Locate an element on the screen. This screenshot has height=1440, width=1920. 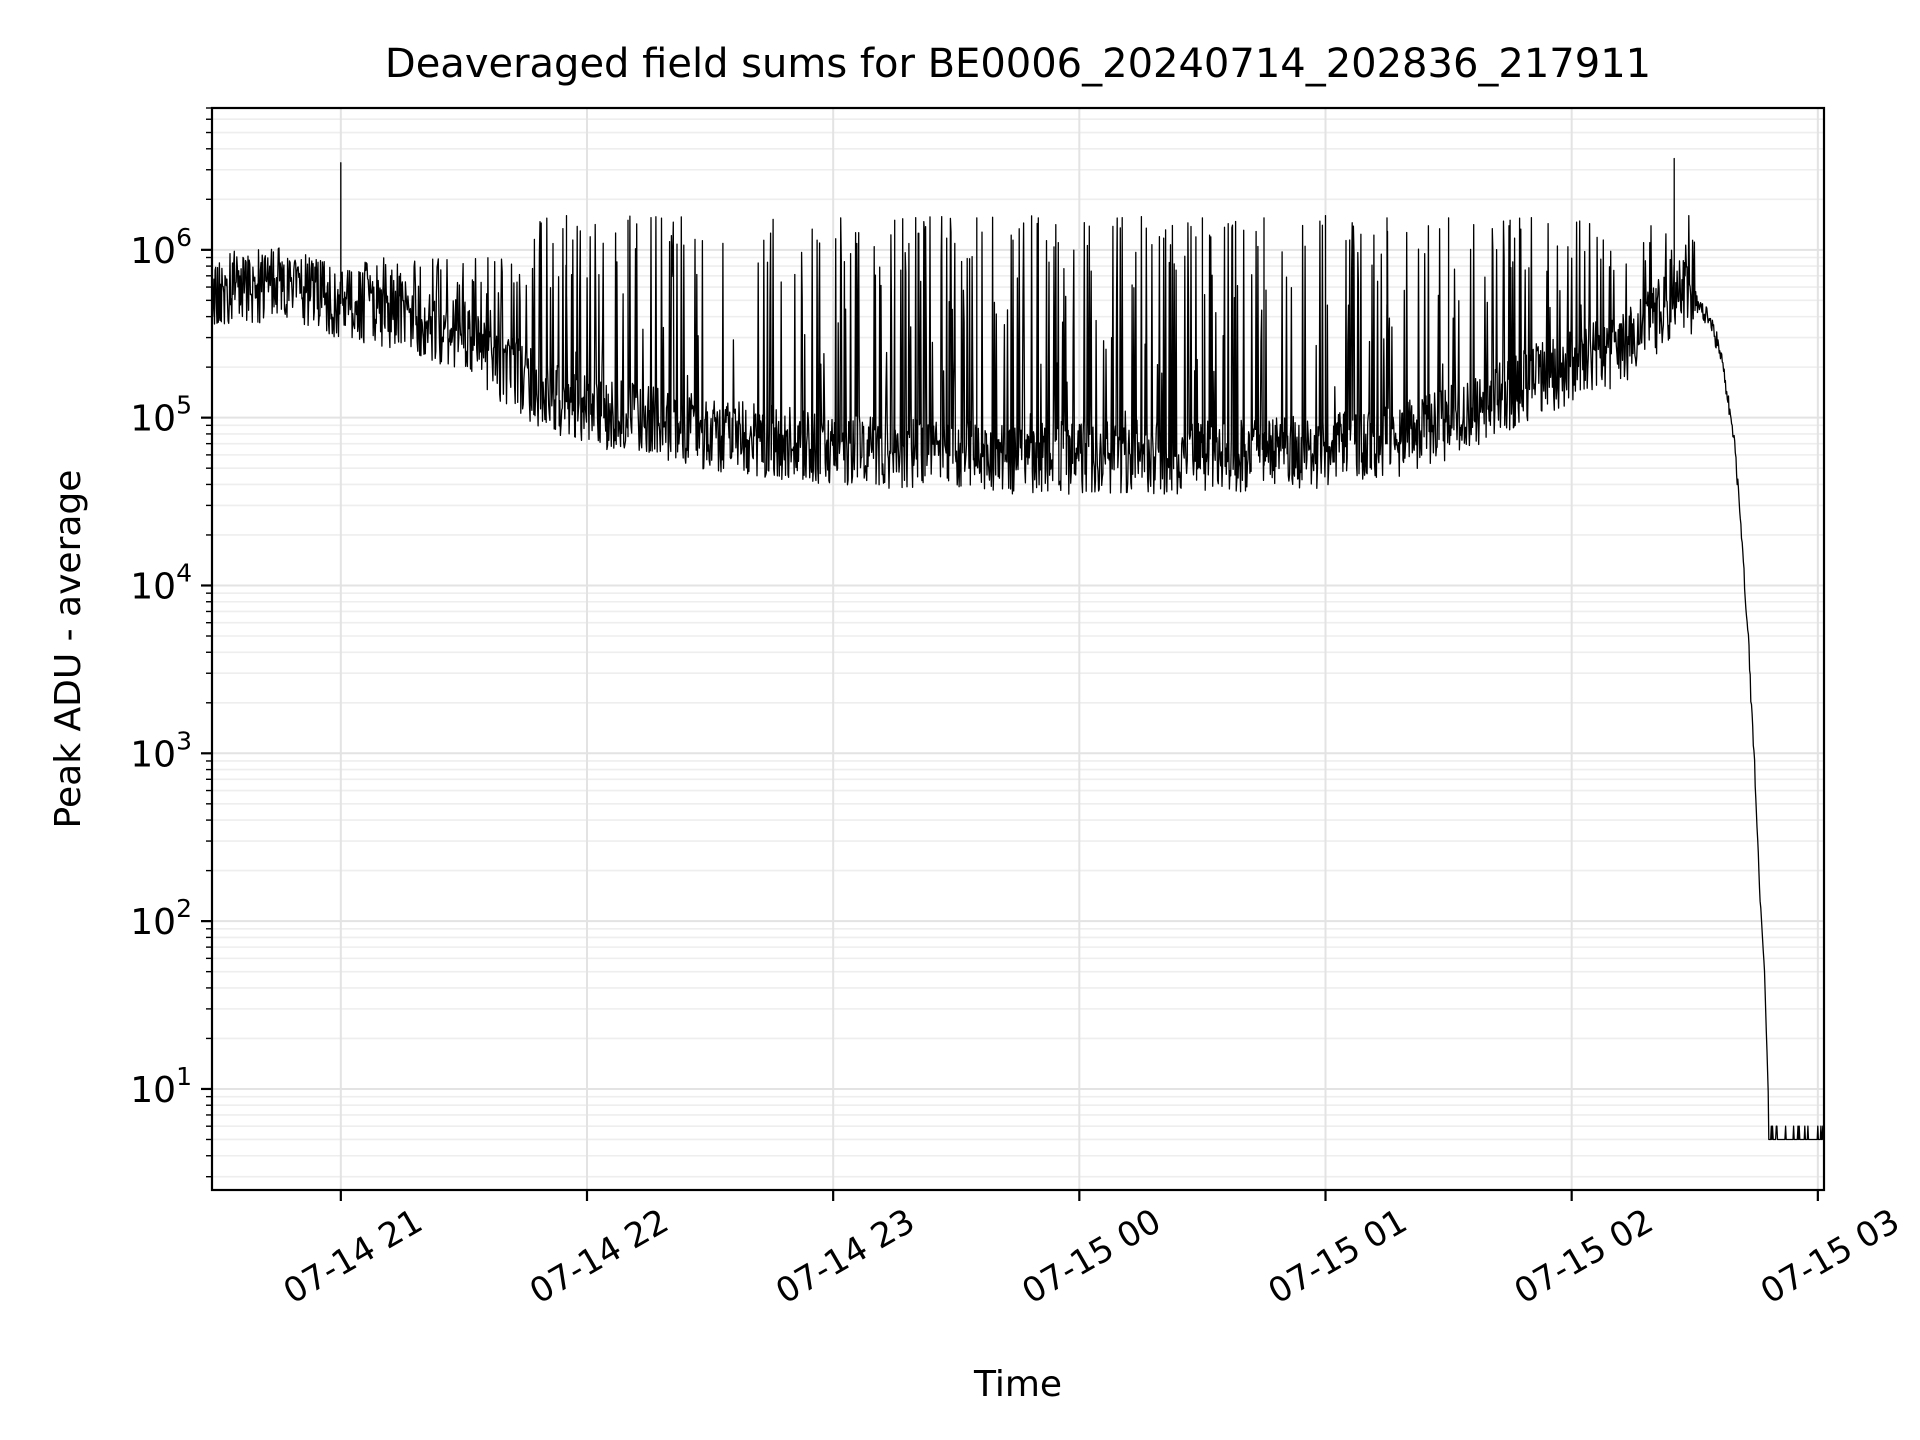
y-tick-label: 10⁵ is located at coordinates (161, 415).